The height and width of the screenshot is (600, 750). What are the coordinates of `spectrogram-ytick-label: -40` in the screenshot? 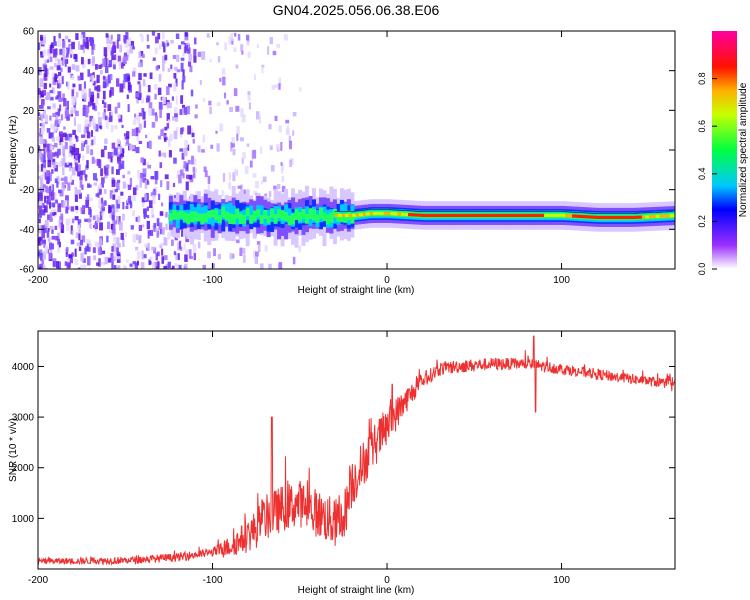 It's located at (27, 230).